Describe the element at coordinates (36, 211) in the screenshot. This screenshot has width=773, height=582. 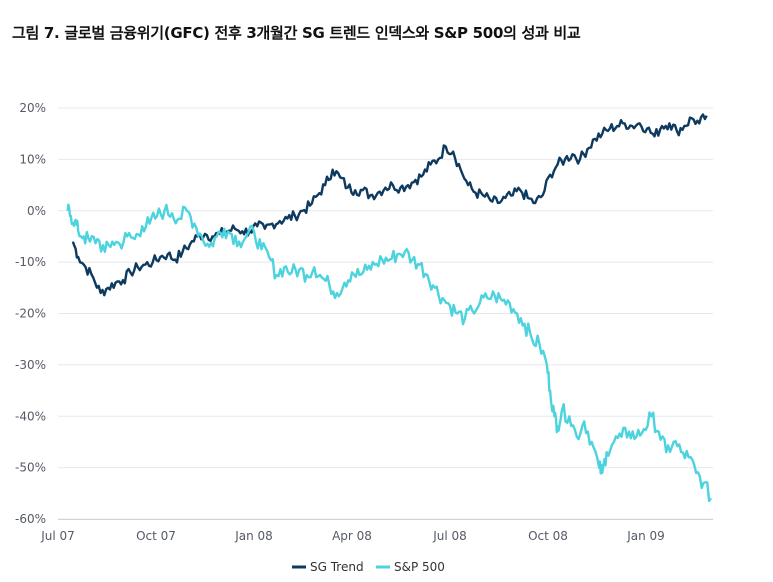
I see `y-tick-label: 0%` at that location.